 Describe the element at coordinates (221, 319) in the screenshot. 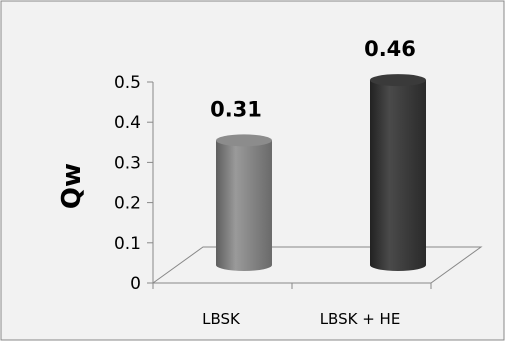

I see `category-label-lbsk: LBSK` at that location.